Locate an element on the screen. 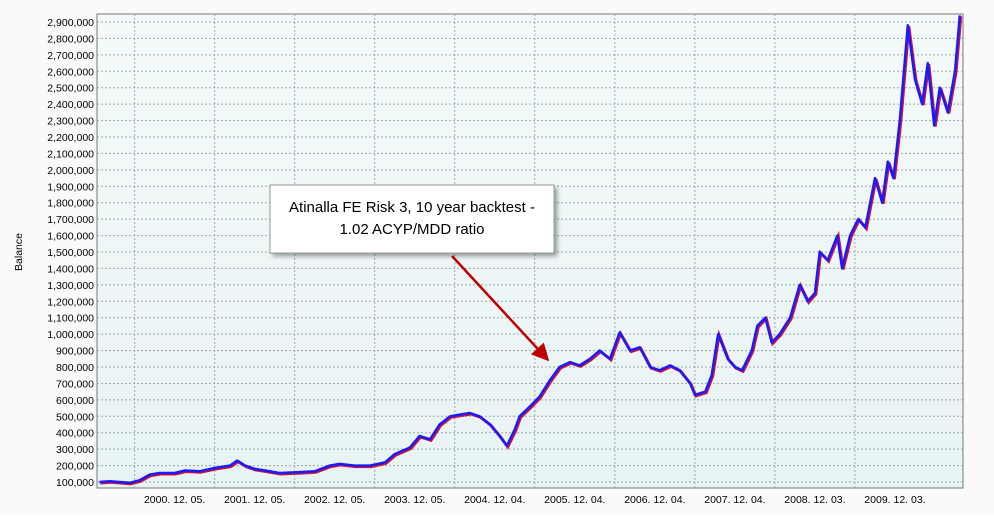 Image resolution: width=994 pixels, height=519 pixels. annotation-text: 1.02 ACYP/MDD ratio is located at coordinates (411, 229).